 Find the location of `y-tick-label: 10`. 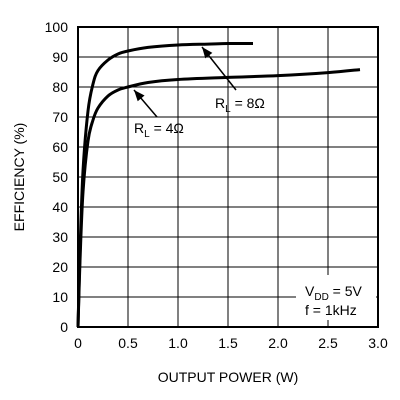

y-tick-label: 10 is located at coordinates (60, 297).